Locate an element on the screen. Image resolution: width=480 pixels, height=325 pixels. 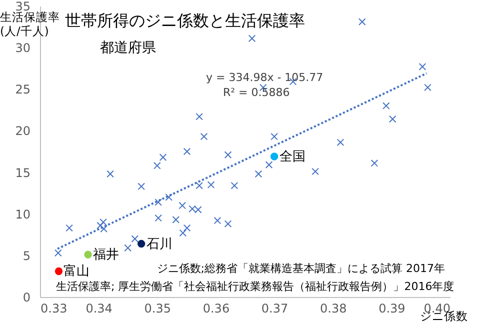
y-axis-title: 生活保護率 (人/千人) is located at coordinates (30, 24).